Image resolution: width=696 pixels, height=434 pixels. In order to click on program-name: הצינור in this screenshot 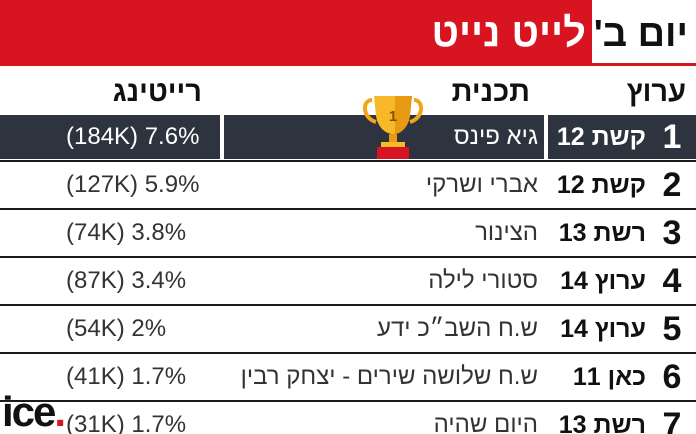, I will do `click(506, 232)`.